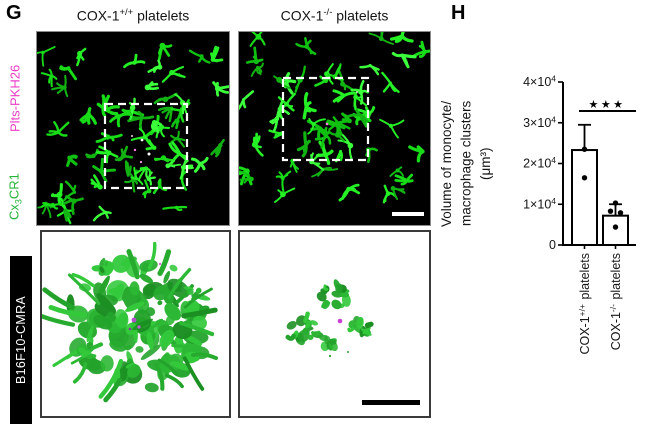  What do you see at coordinates (539, 204) in the screenshot?
I see `y-tick-label: 1×10⁴` at bounding box center [539, 204].